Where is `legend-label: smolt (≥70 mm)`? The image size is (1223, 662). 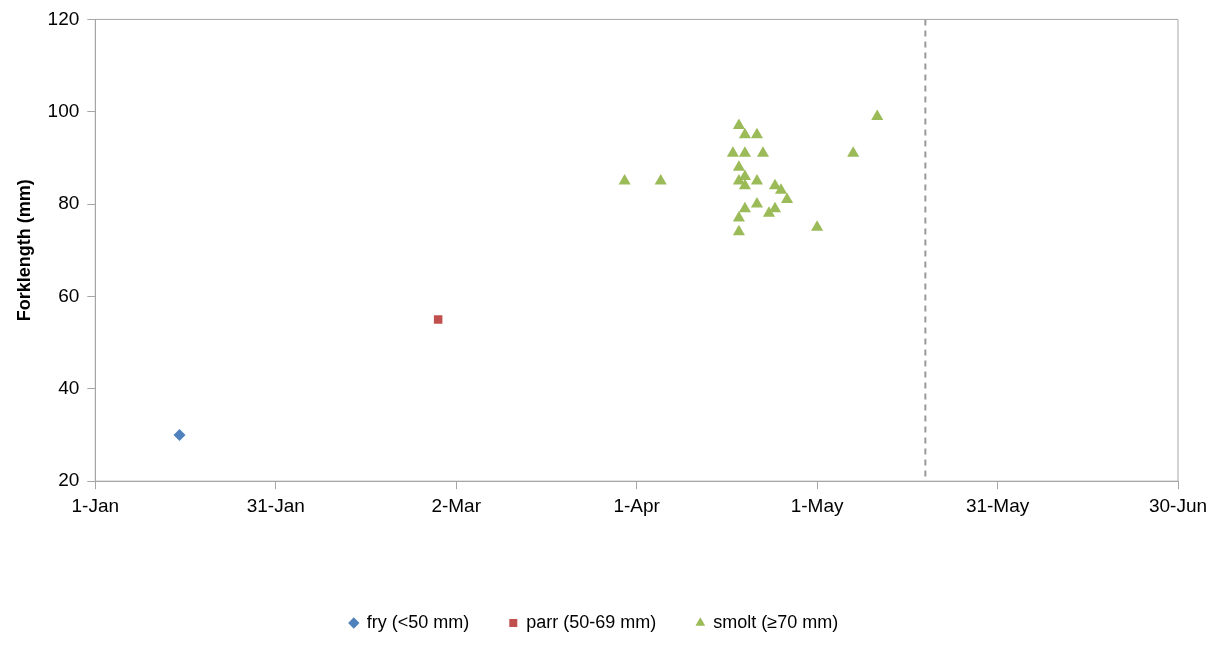 legend-label: smolt (≥70 mm) is located at coordinates (776, 621).